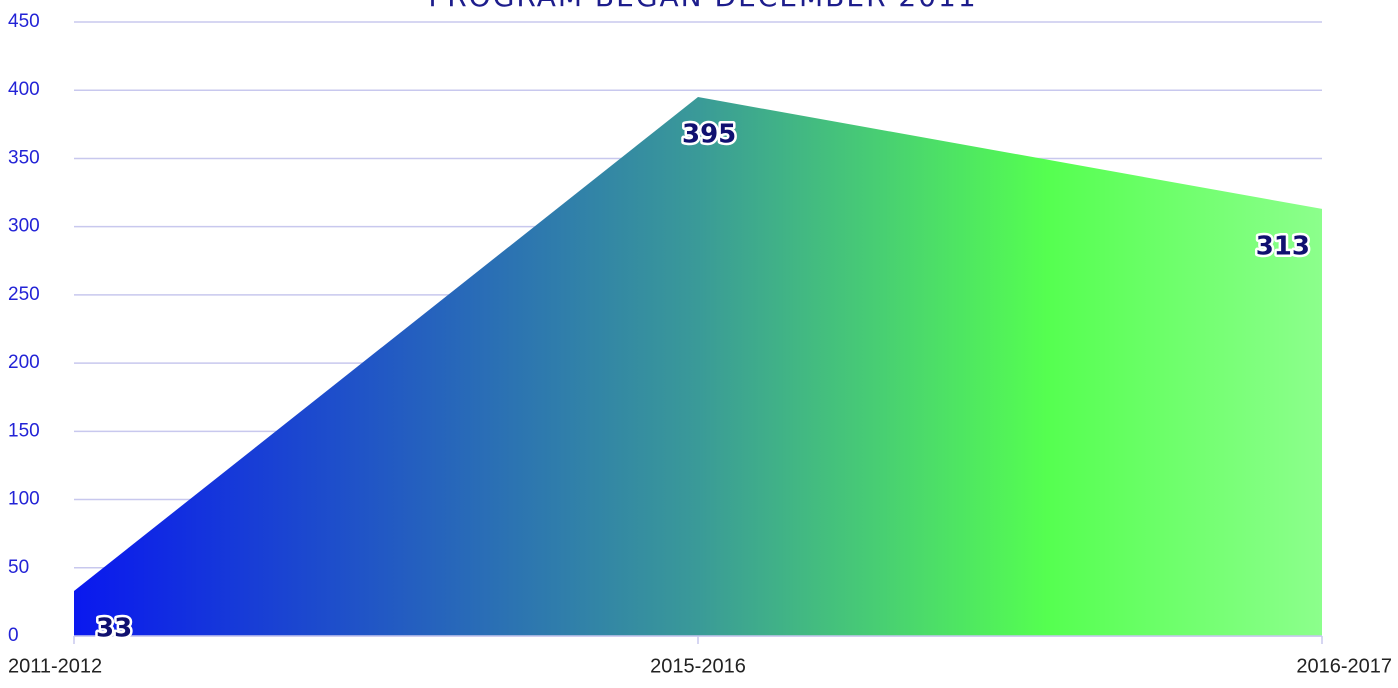 Image resolution: width=1398 pixels, height=688 pixels. I want to click on y-tick-label: 450, so click(24, 21).